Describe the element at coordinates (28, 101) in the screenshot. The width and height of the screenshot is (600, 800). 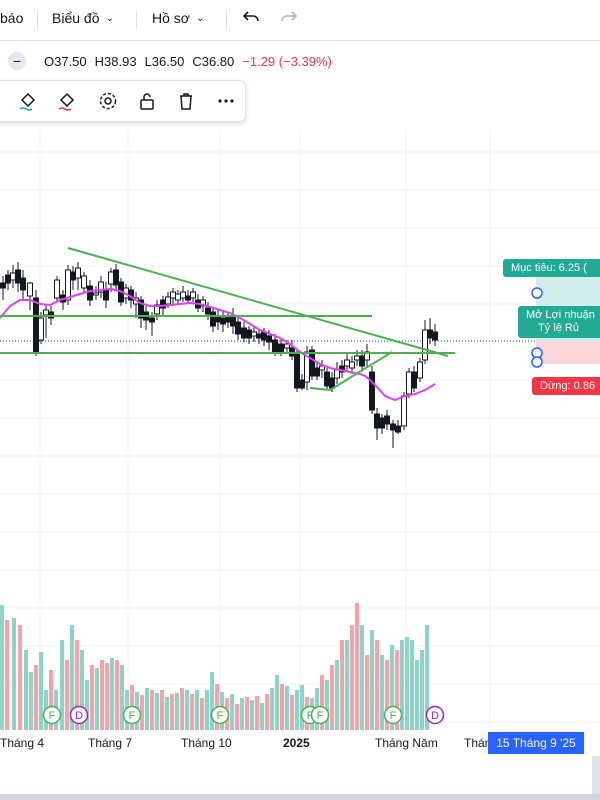
I see `fill-color-button` at that location.